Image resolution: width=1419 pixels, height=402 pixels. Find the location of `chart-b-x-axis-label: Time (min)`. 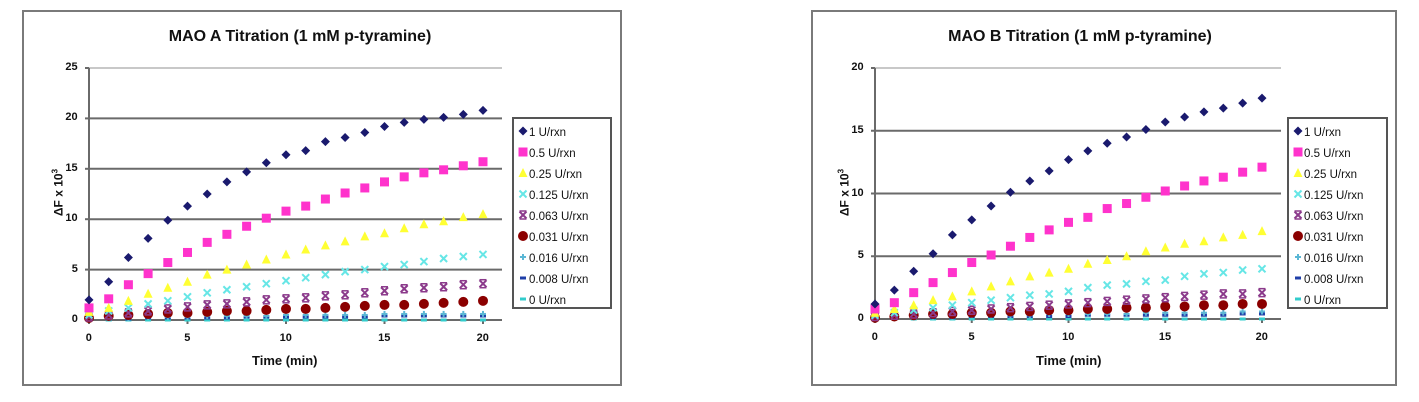

chart-b-x-axis-label: Time (min) is located at coordinates (1069, 360).